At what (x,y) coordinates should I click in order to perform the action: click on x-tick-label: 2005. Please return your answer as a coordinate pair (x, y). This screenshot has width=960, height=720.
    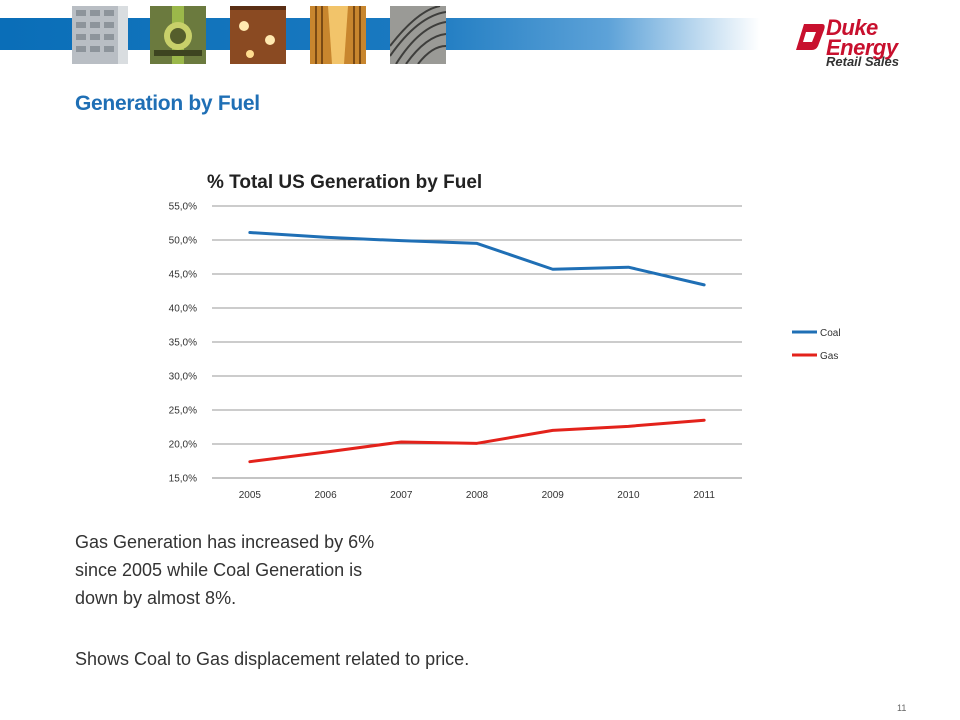
    Looking at the image, I should click on (250, 495).